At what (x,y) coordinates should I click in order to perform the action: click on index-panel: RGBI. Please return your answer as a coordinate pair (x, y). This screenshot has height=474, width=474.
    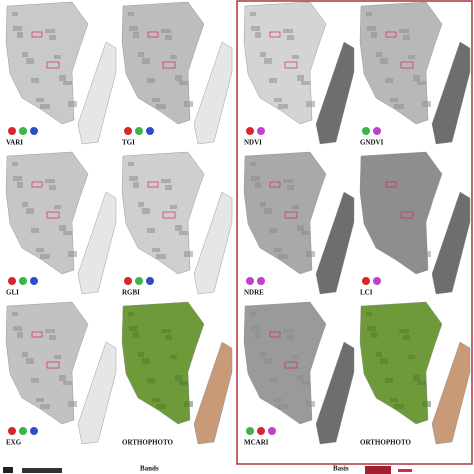
    Looking at the image, I should click on (177, 224).